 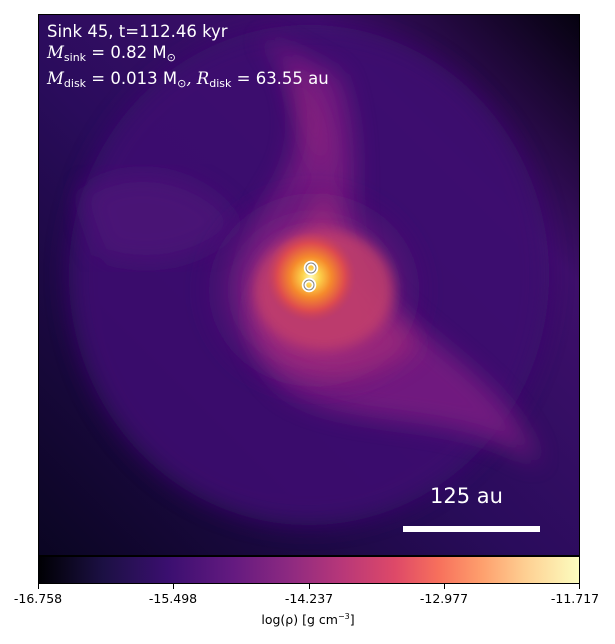 What do you see at coordinates (171, 57) in the screenshot?
I see `solar-symbol: ⊙` at bounding box center [171, 57].